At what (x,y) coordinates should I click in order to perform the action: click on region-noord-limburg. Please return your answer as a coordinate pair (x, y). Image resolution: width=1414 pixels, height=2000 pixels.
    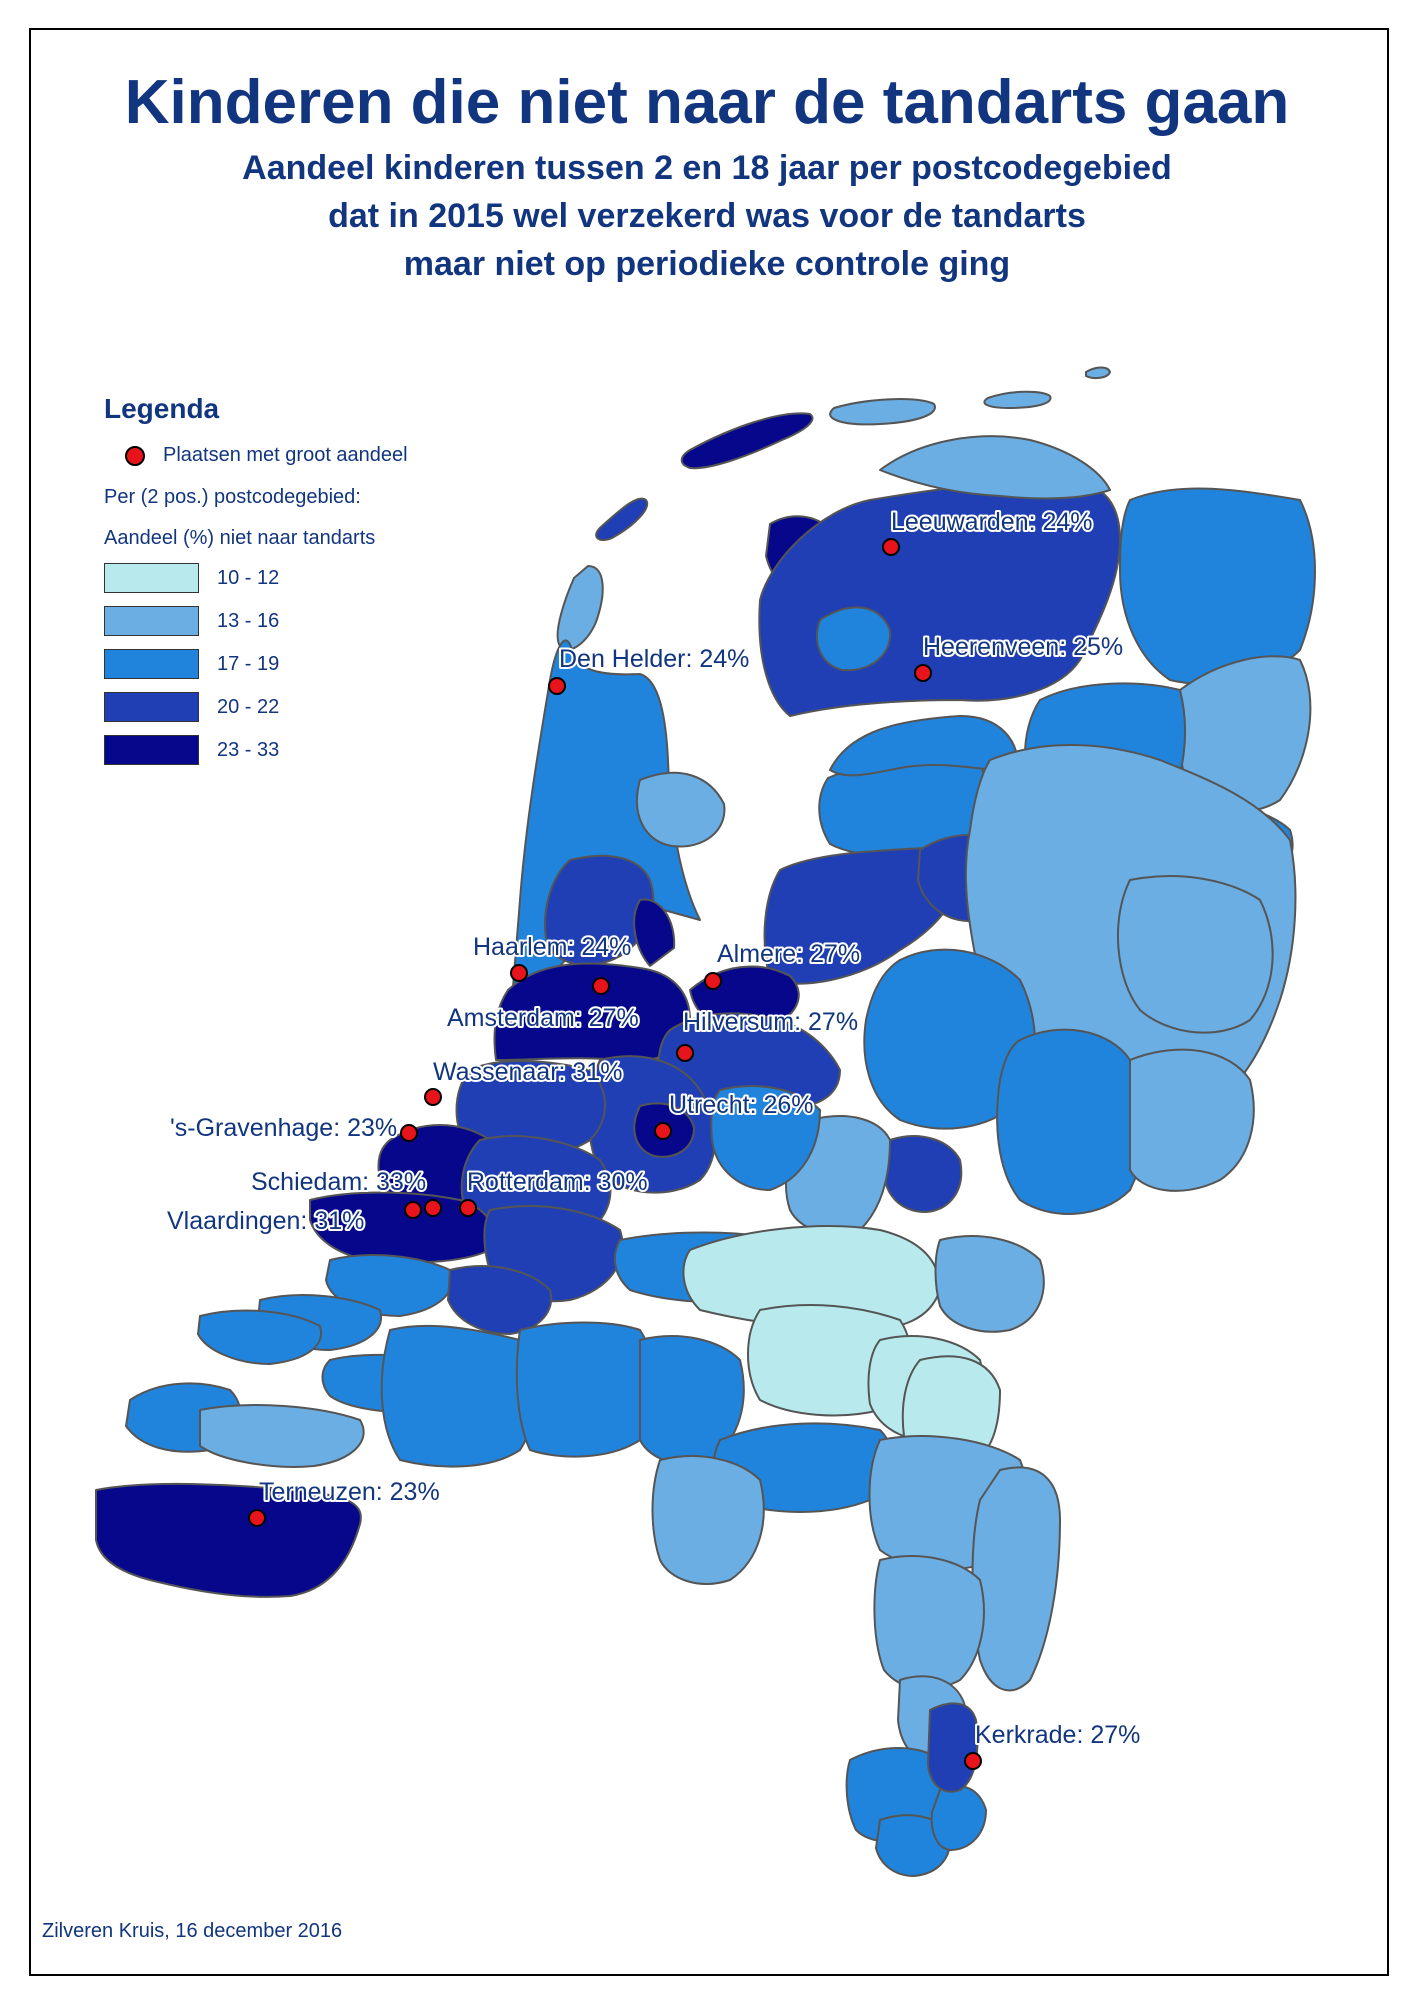
    Looking at the image, I should click on (1016, 1579).